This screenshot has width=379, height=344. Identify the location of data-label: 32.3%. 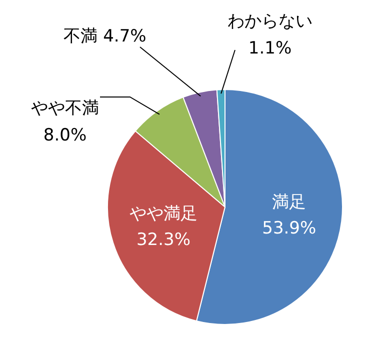
(163, 240).